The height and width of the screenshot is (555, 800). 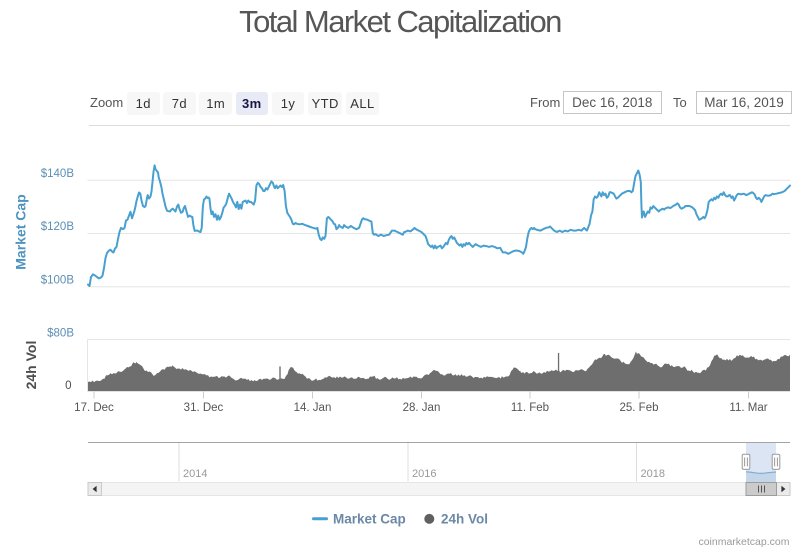 I want to click on svg-text: 25. Feb, so click(x=639, y=408).